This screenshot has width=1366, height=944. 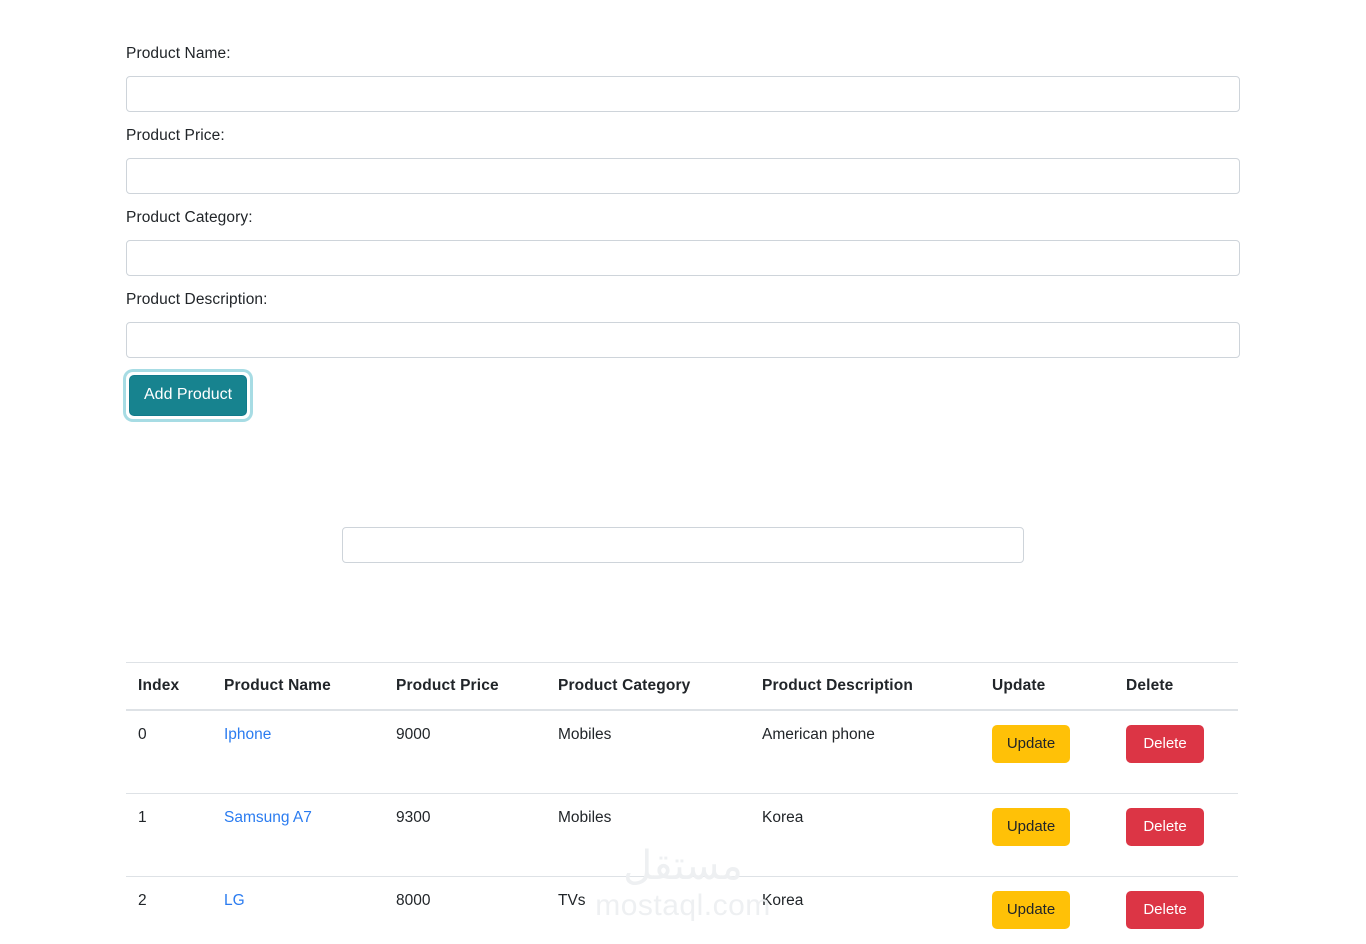 I want to click on header-index: Index, so click(x=169, y=686).